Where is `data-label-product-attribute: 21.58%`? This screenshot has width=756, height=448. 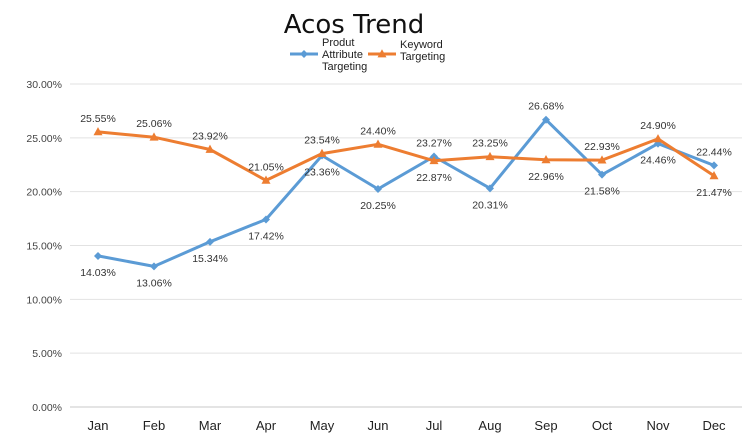
data-label-product-attribute: 21.58% is located at coordinates (602, 192).